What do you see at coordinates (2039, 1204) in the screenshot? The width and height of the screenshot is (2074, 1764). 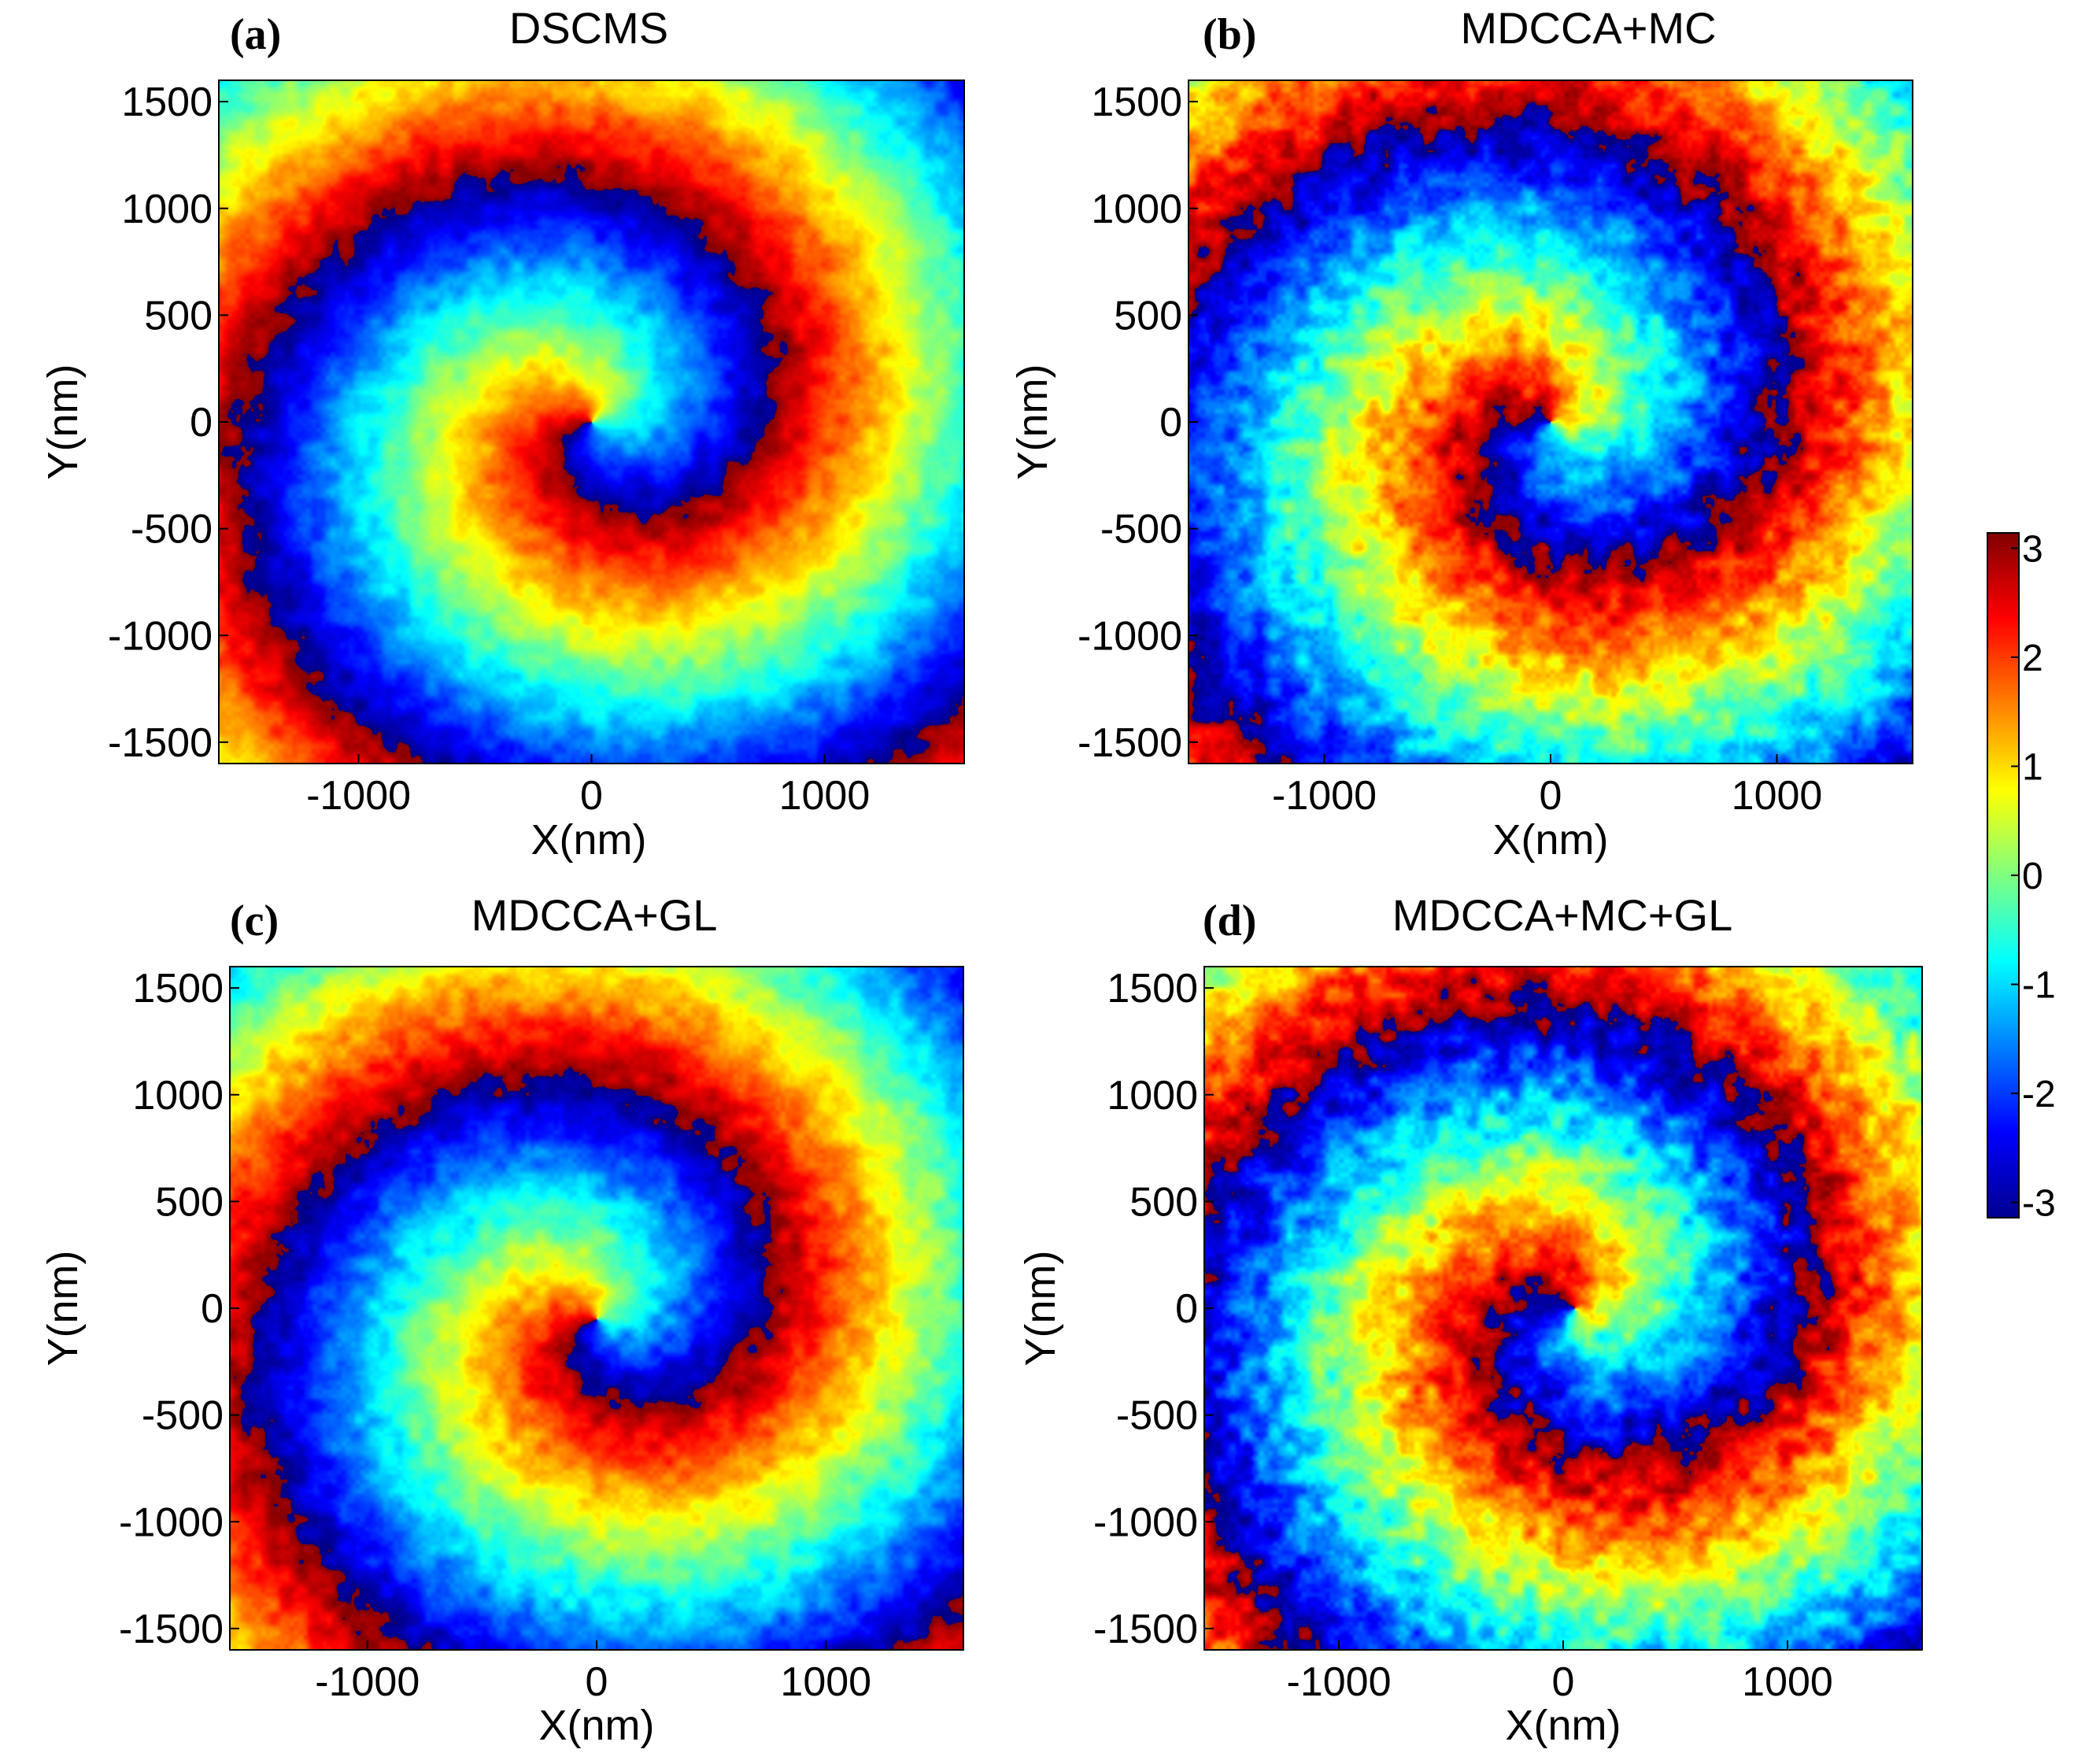 I see `colorbar-tick-label: -3` at bounding box center [2039, 1204].